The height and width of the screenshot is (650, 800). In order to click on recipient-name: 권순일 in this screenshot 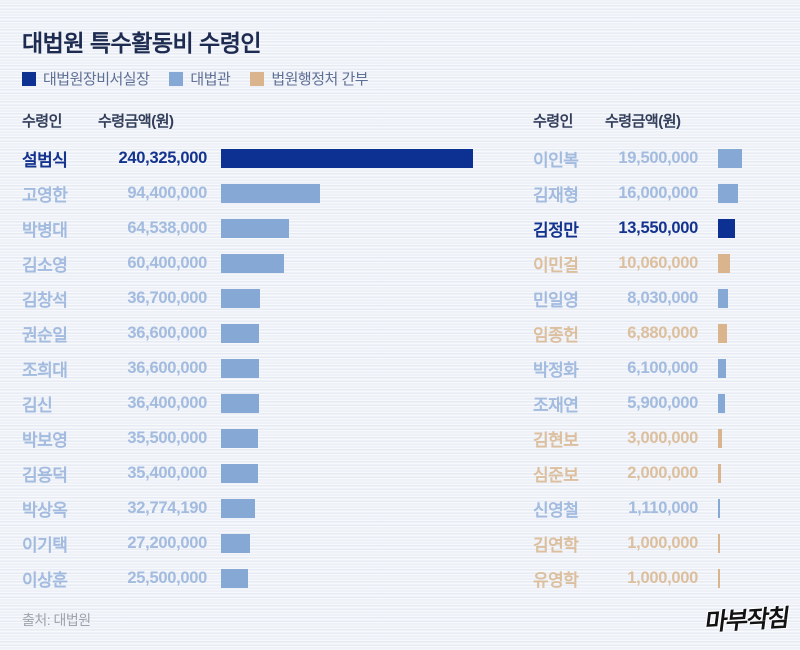, I will do `click(45, 335)`.